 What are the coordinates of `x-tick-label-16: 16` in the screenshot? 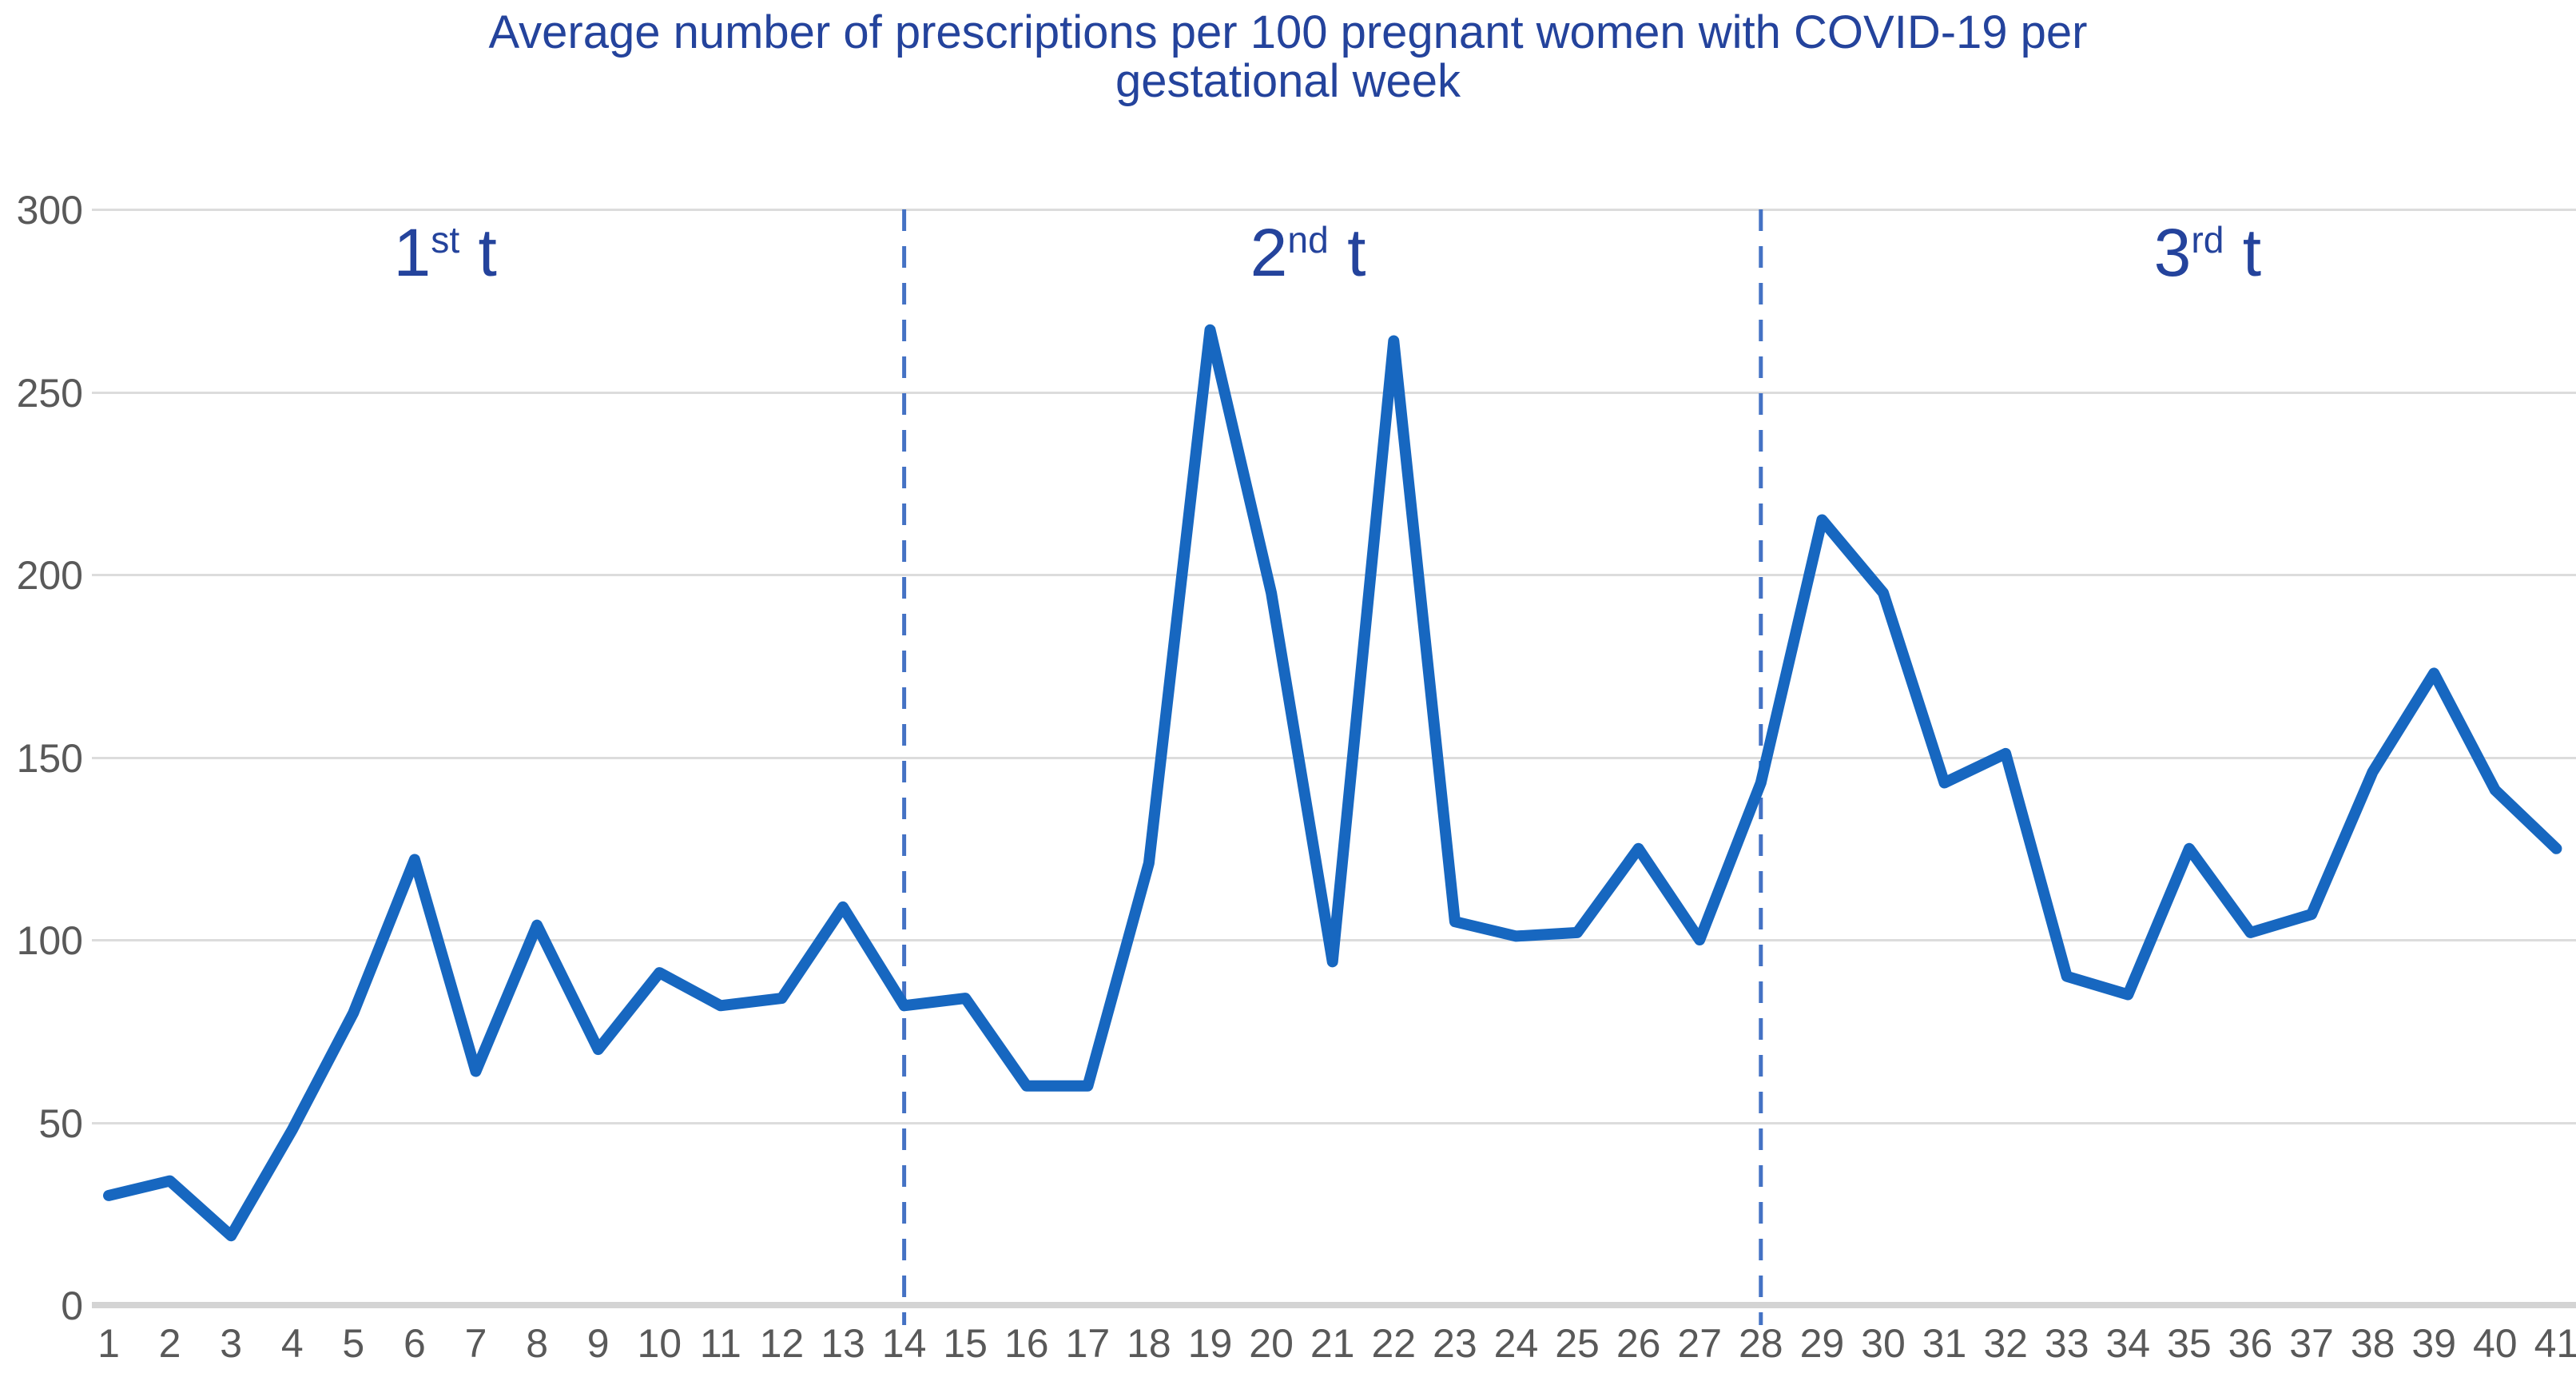 It's located at (1026, 1343).